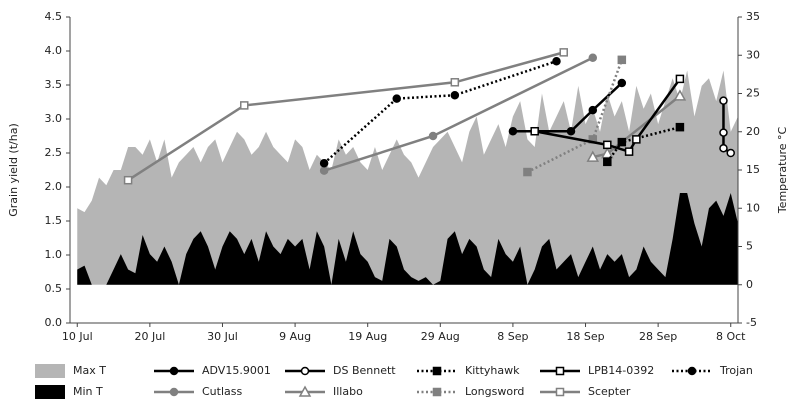 This screenshot has width=800, height=405. Describe the element at coordinates (749, 284) in the screenshot. I see `y2-tick-label: 0` at that location.